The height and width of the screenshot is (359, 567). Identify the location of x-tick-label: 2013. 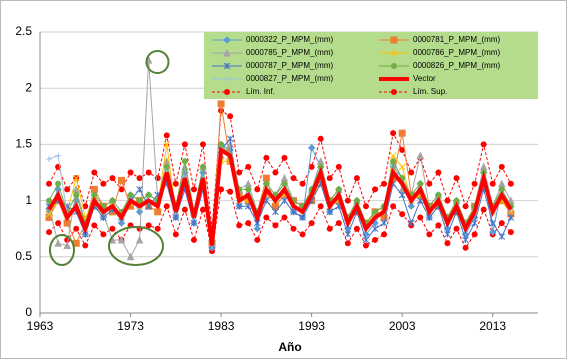
(492, 326).